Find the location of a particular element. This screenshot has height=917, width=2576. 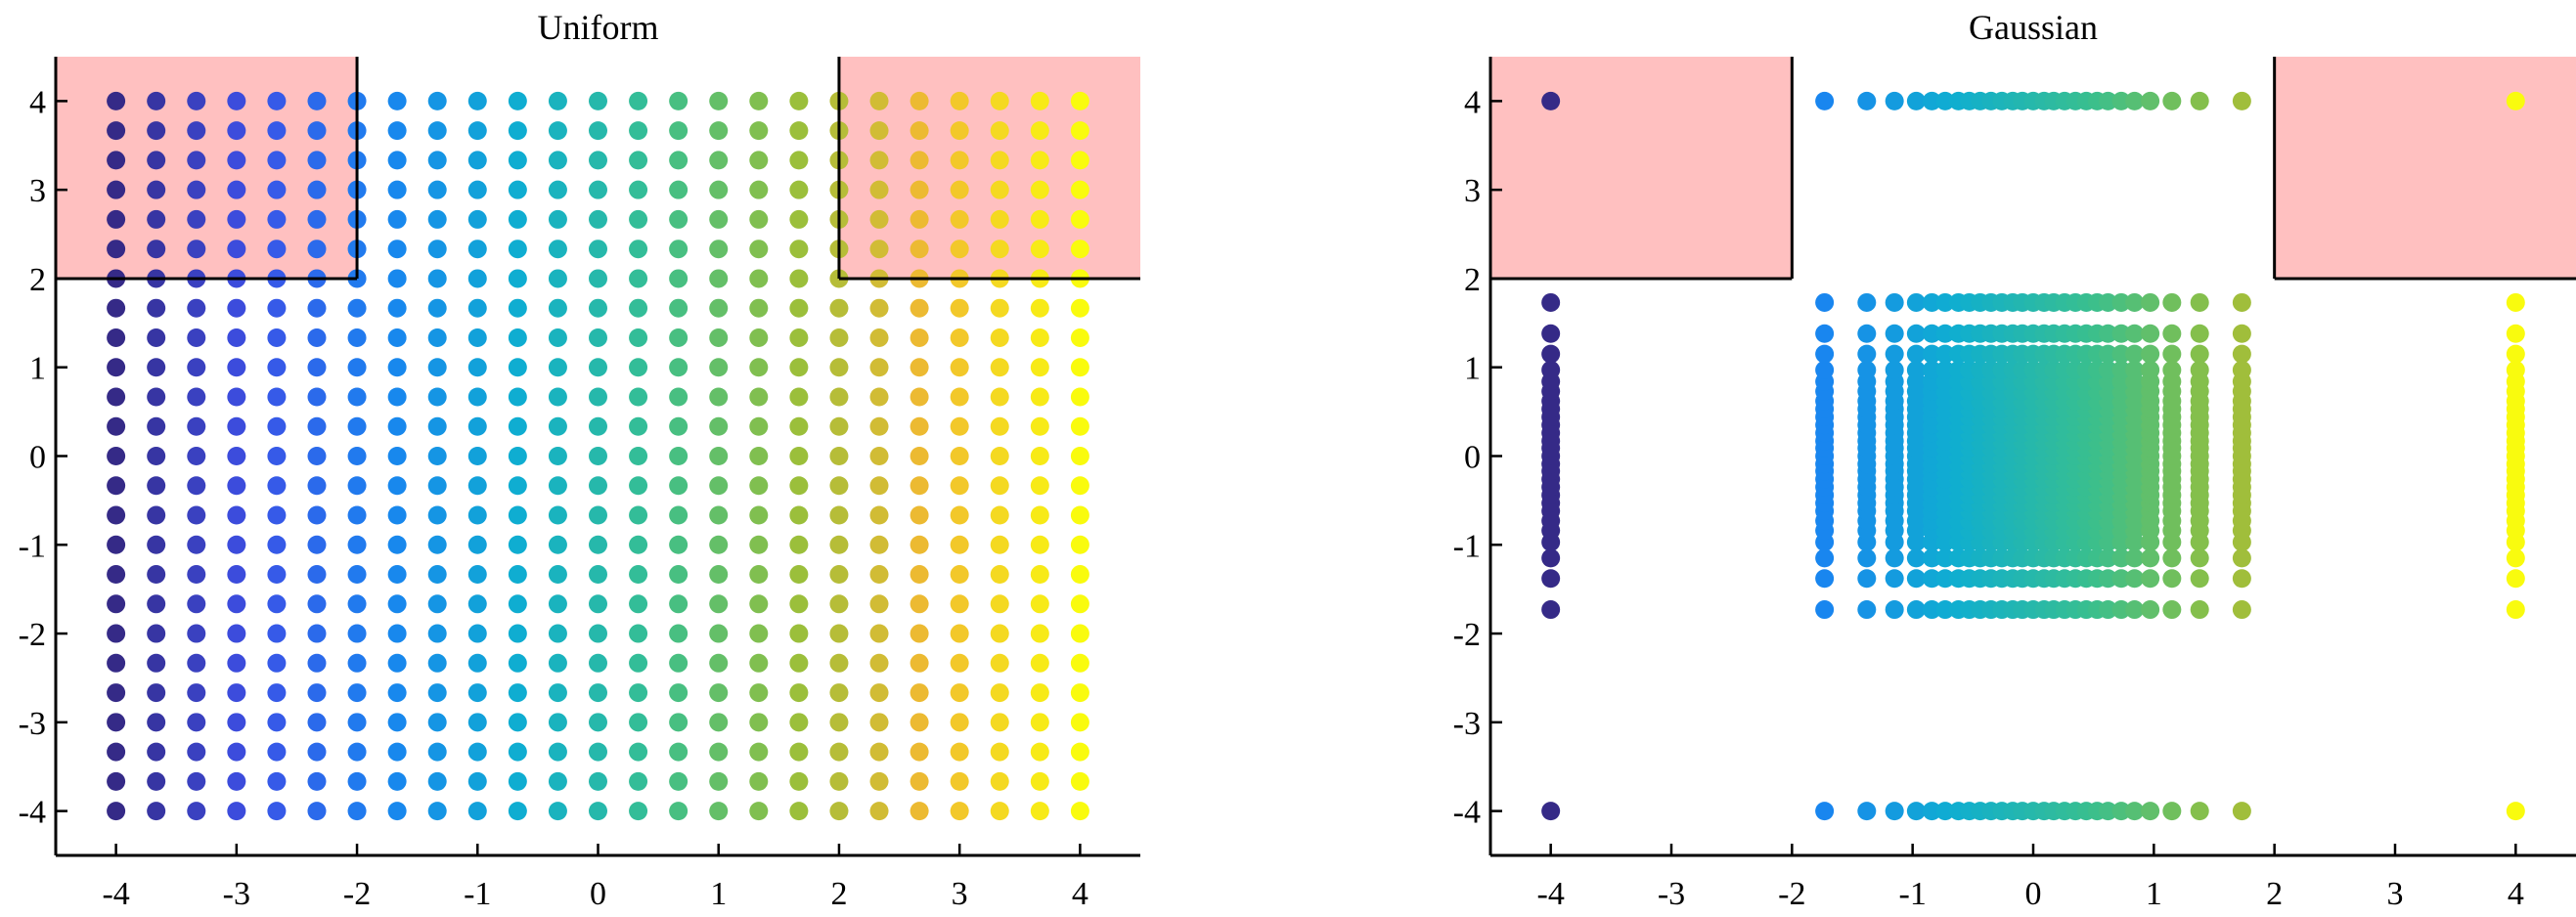

x-tick-label: 2 is located at coordinates (2275, 894).